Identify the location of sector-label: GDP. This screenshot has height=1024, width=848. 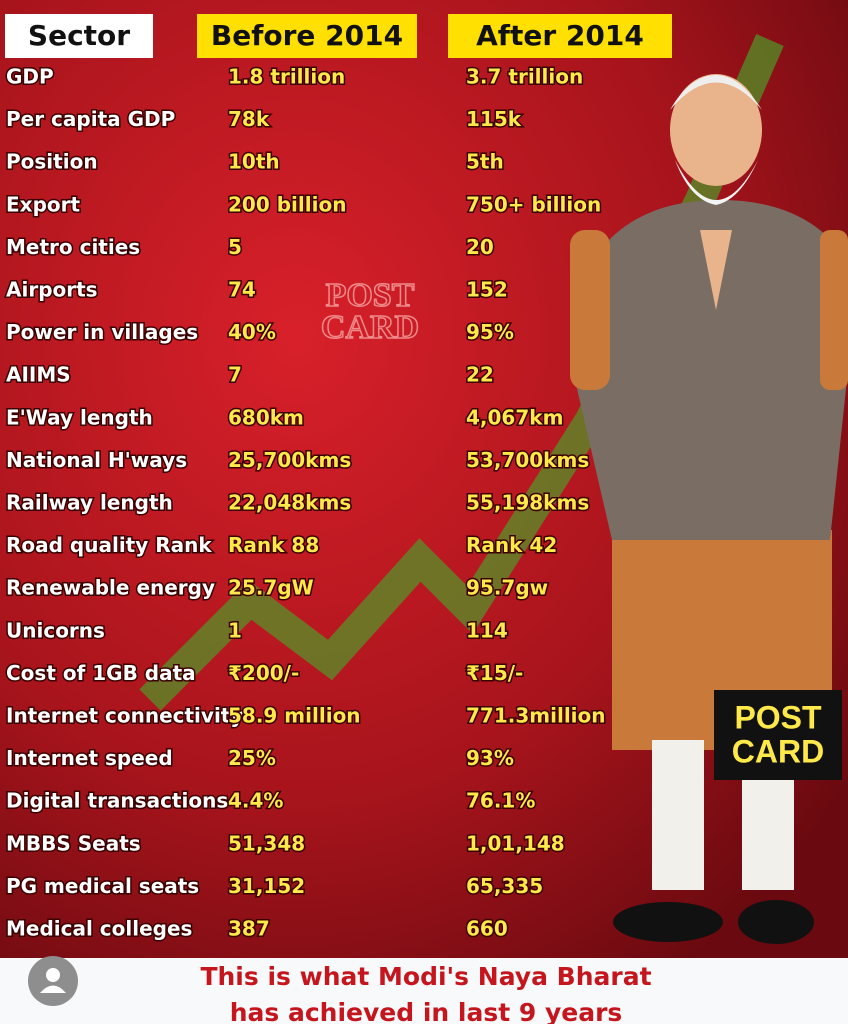
(30, 77).